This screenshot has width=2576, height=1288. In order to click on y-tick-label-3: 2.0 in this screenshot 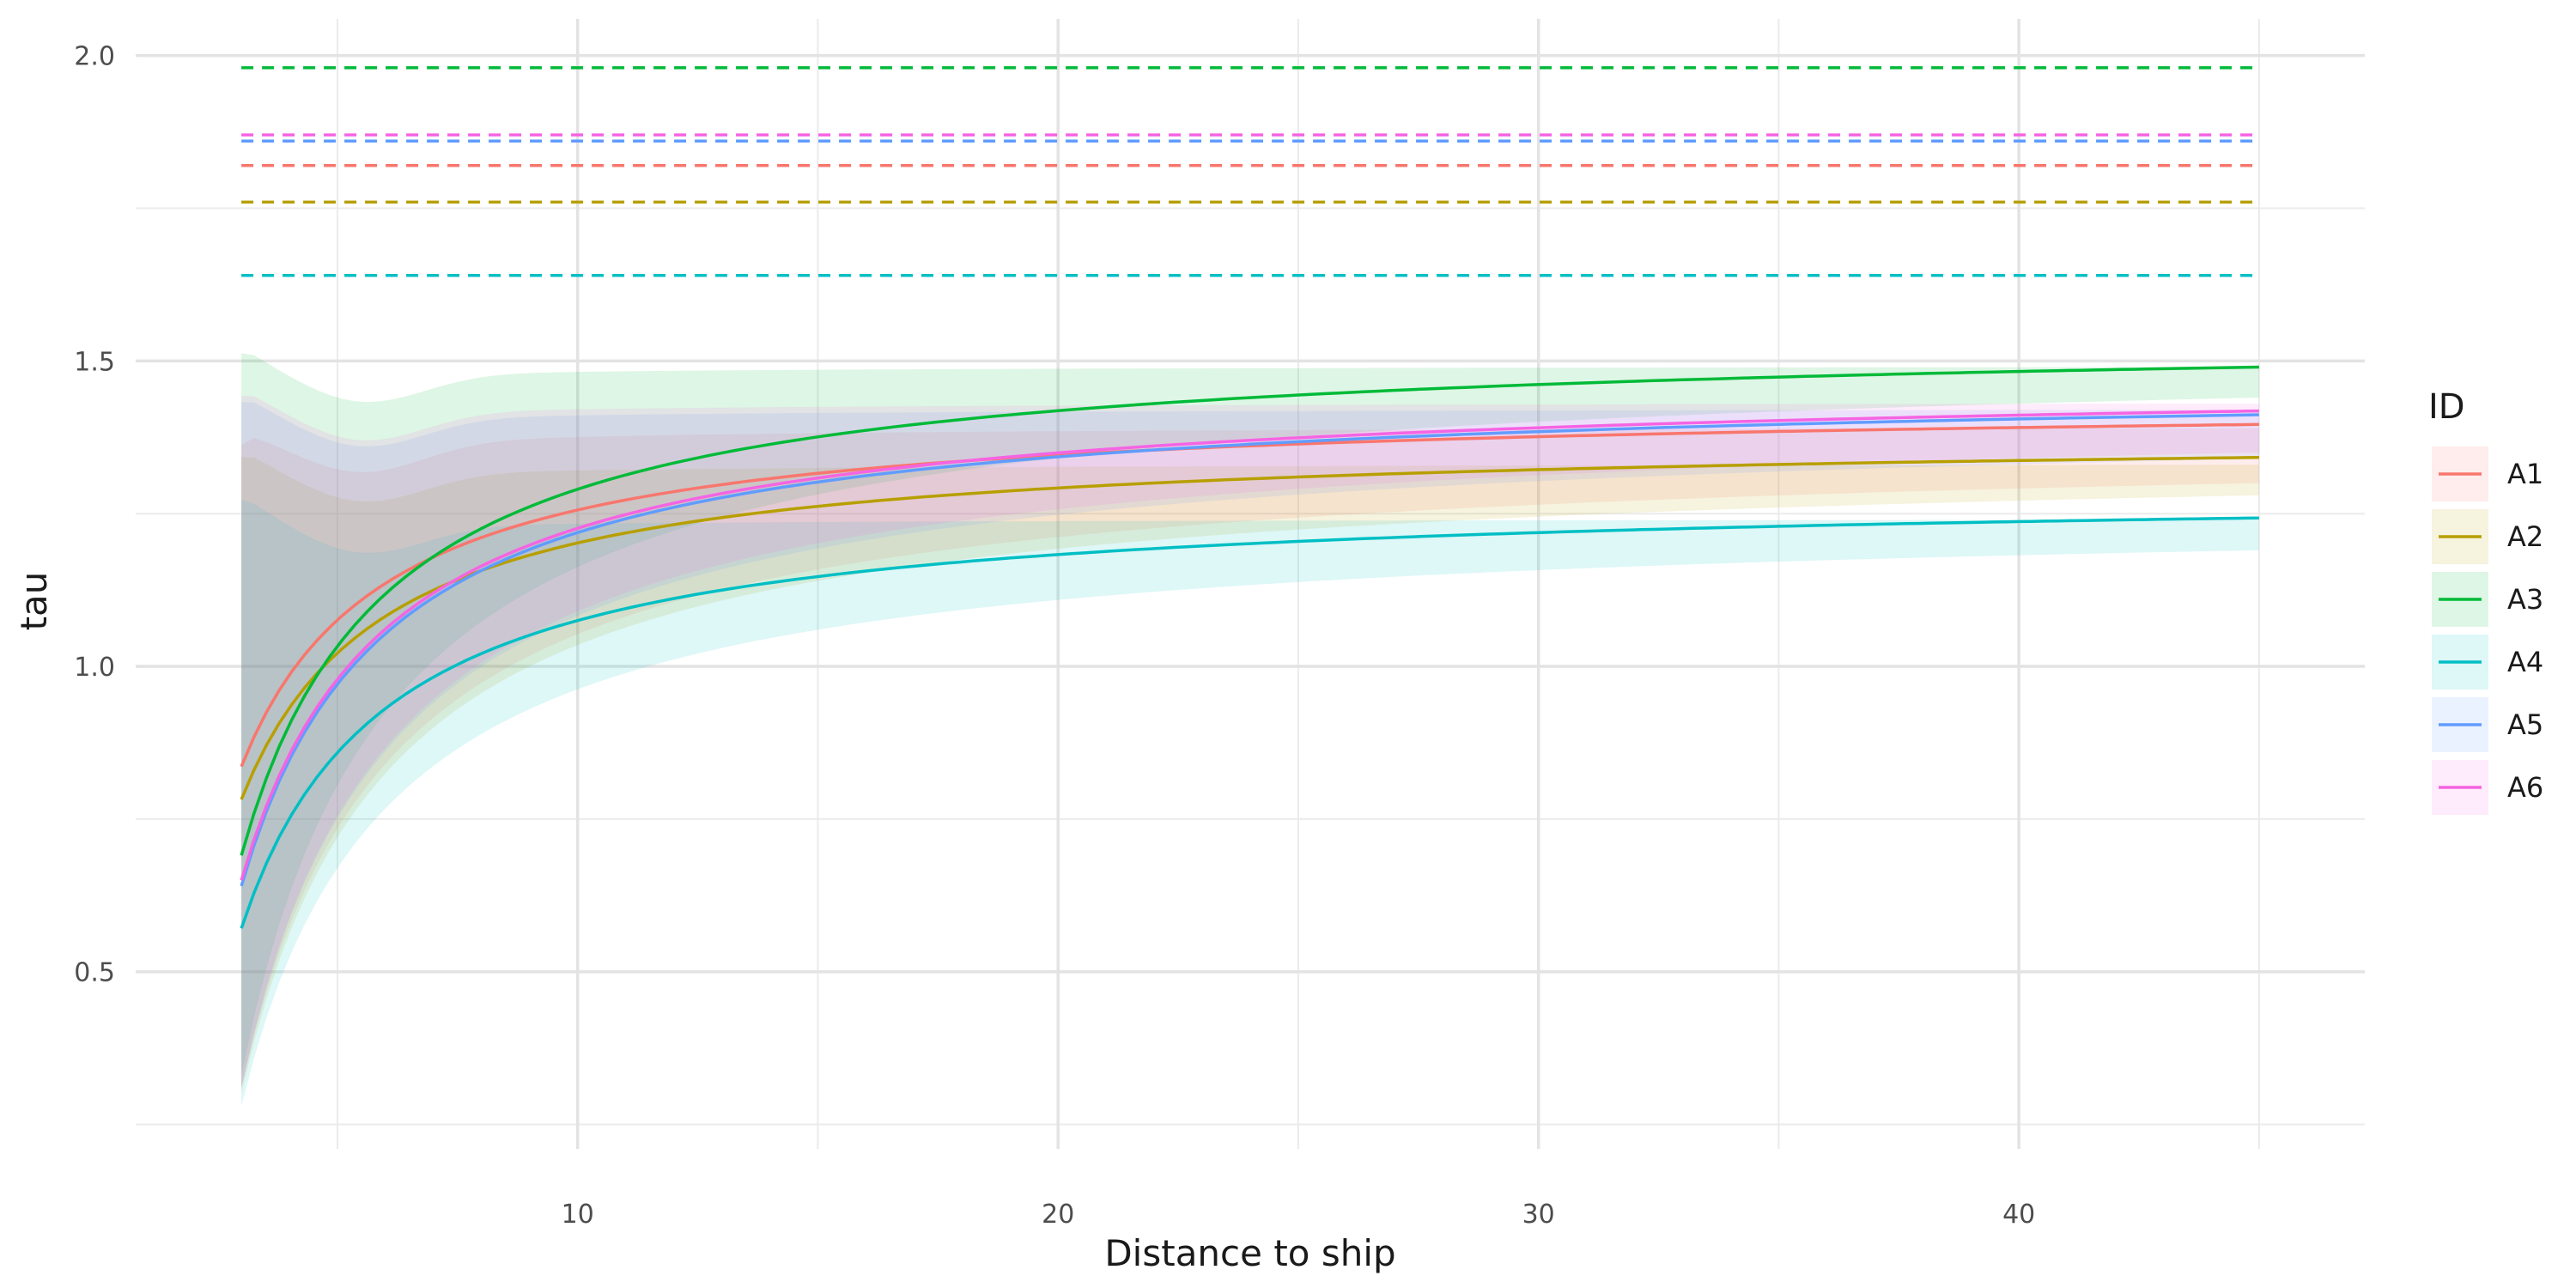, I will do `click(94, 57)`.